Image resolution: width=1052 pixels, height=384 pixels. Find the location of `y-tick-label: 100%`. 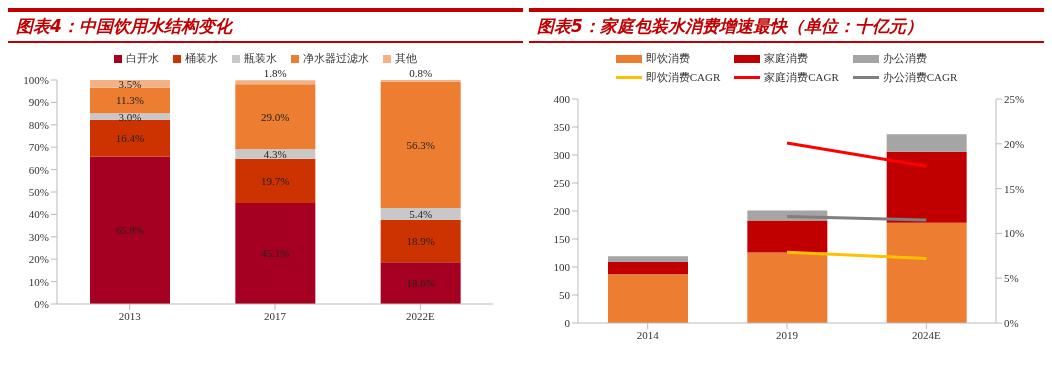

y-tick-label: 100% is located at coordinates (36, 79).